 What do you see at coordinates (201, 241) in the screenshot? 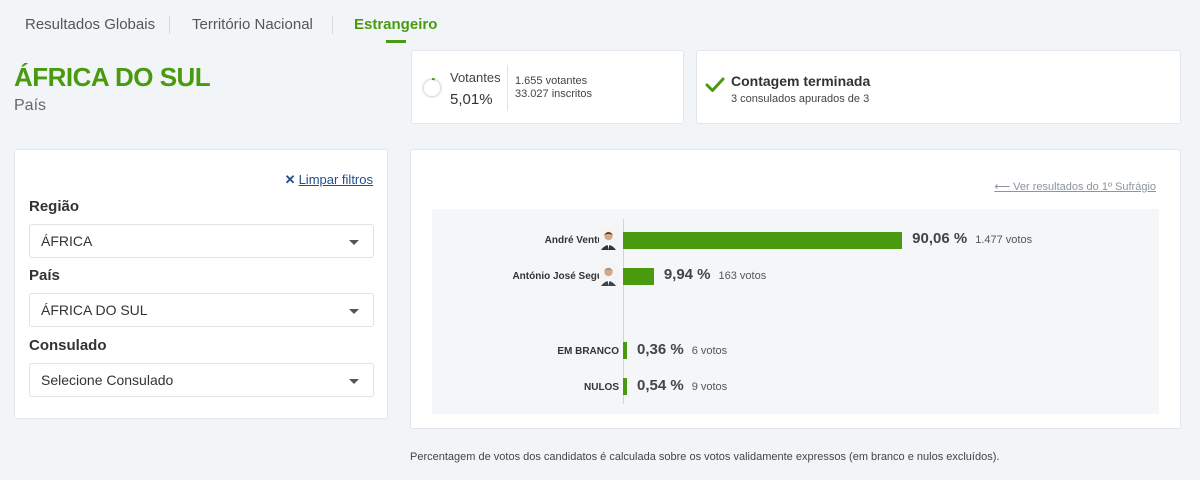
I see `region-select: ÁFRICA` at bounding box center [201, 241].